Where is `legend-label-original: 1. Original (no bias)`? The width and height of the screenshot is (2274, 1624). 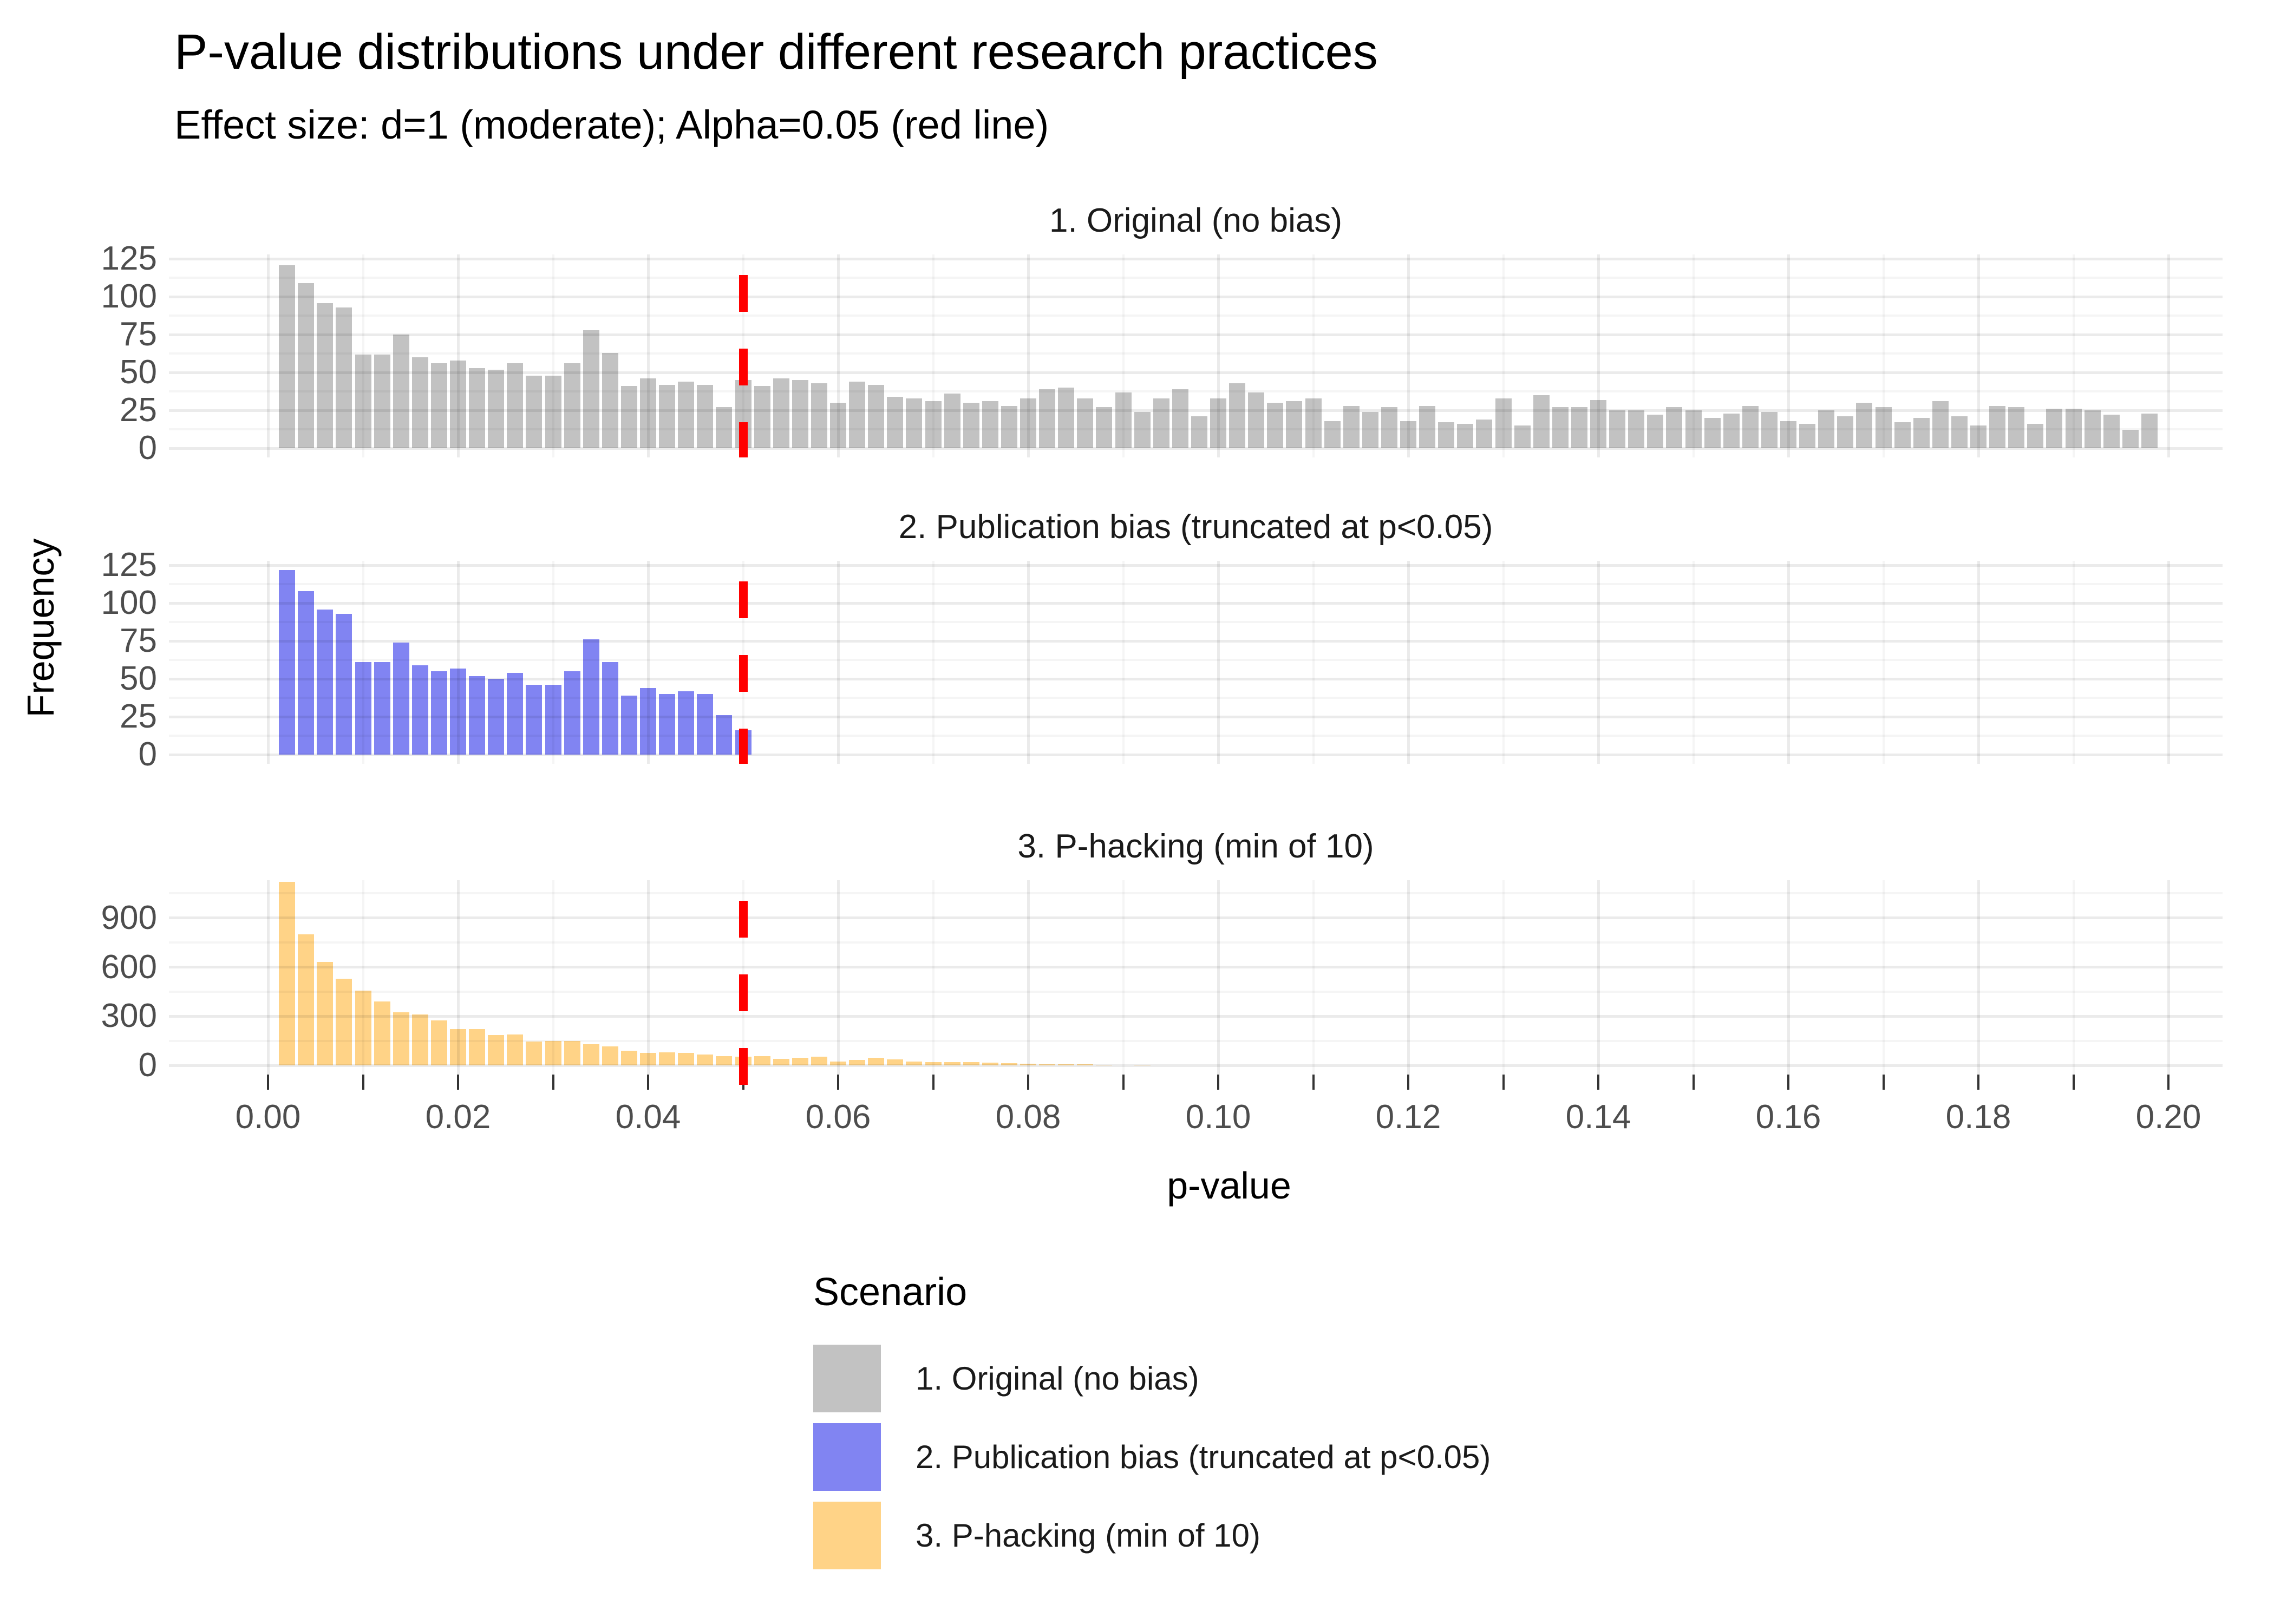 legend-label-original: 1. Original (no bias) is located at coordinates (1057, 1378).